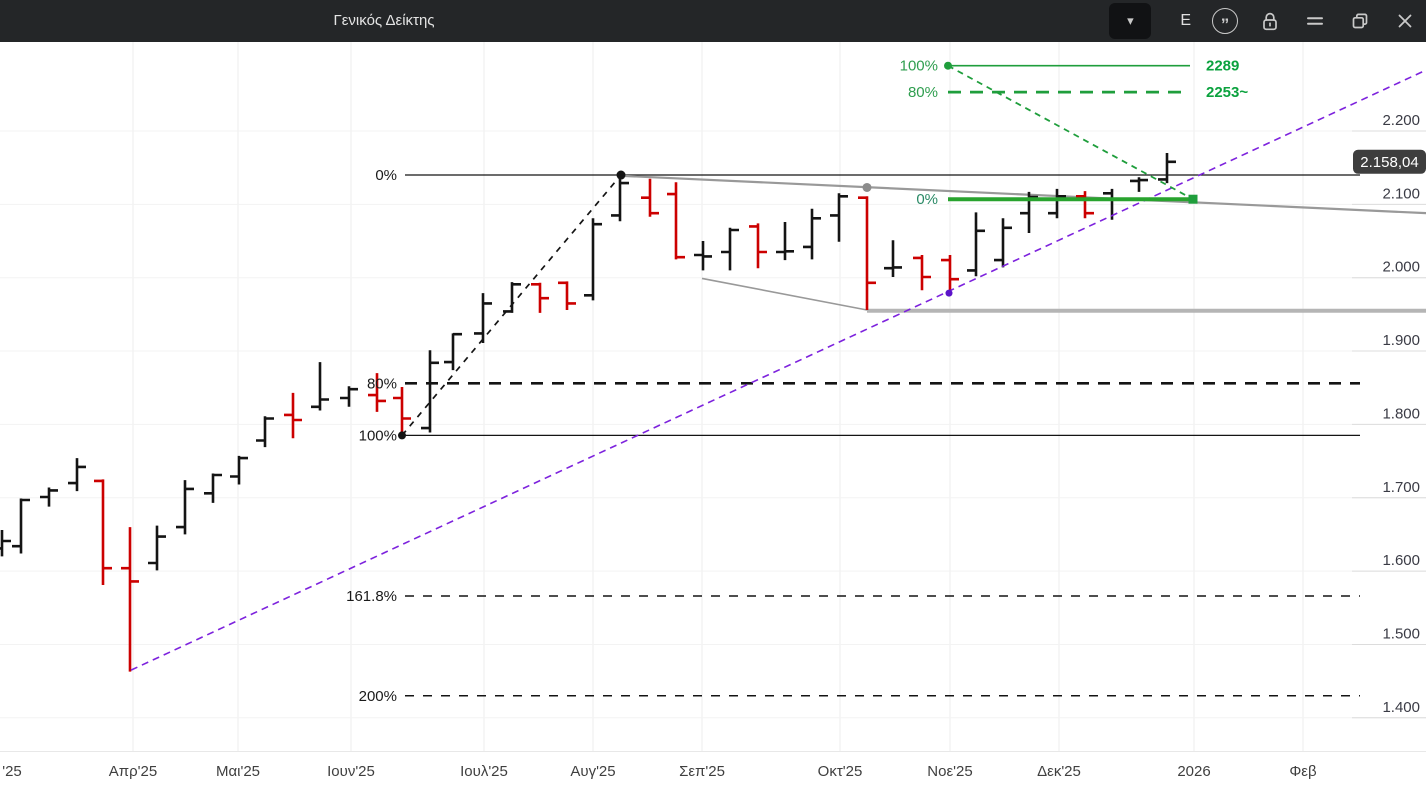 This screenshot has height=791, width=1426. I want to click on dropdown-button: ▾, so click(1130, 21).